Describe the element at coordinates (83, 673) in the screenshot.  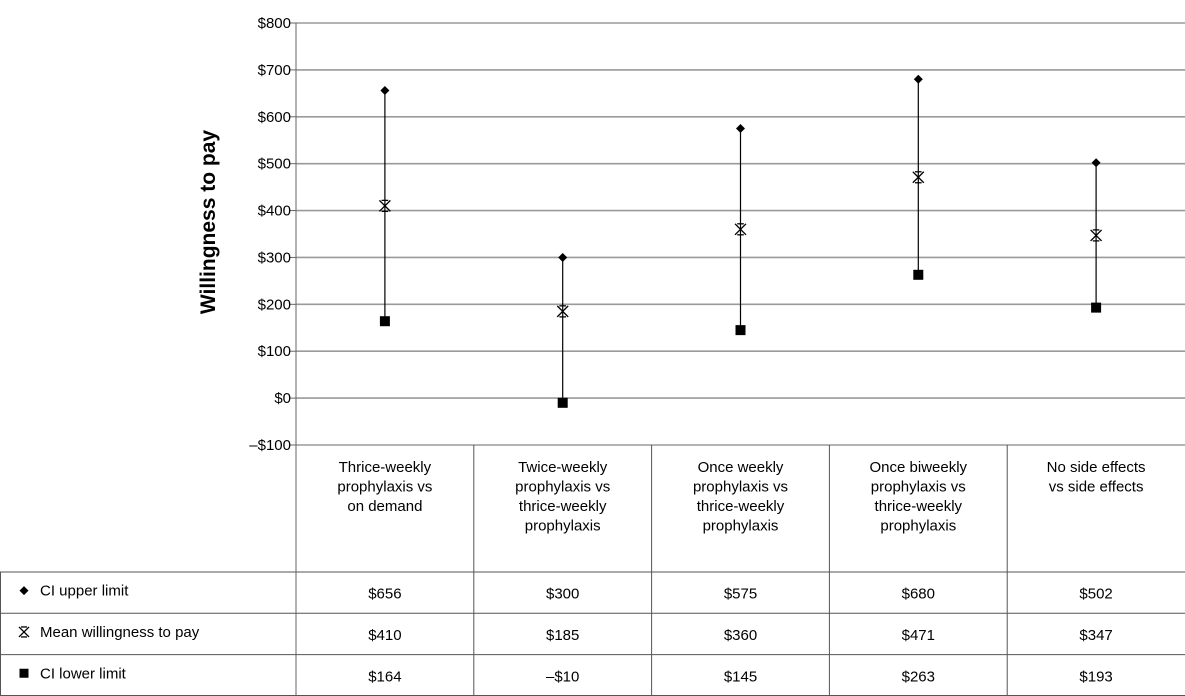
I see `legend-label: CI lower limit` at that location.